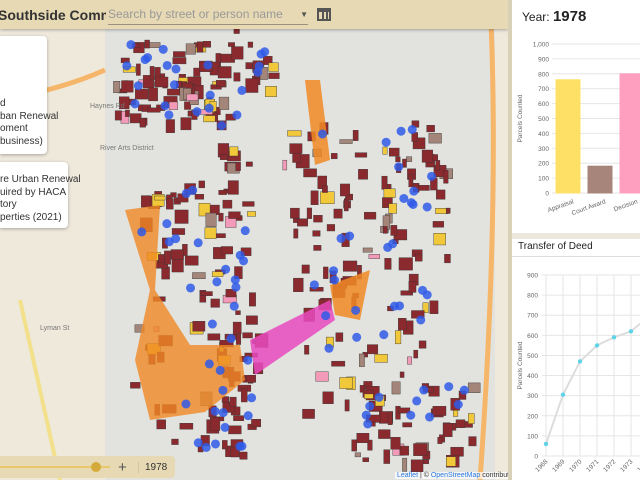 The width and height of the screenshot is (640, 480). What do you see at coordinates (455, 475) in the screenshot?
I see `osm-link: OpenStreetMap` at bounding box center [455, 475].